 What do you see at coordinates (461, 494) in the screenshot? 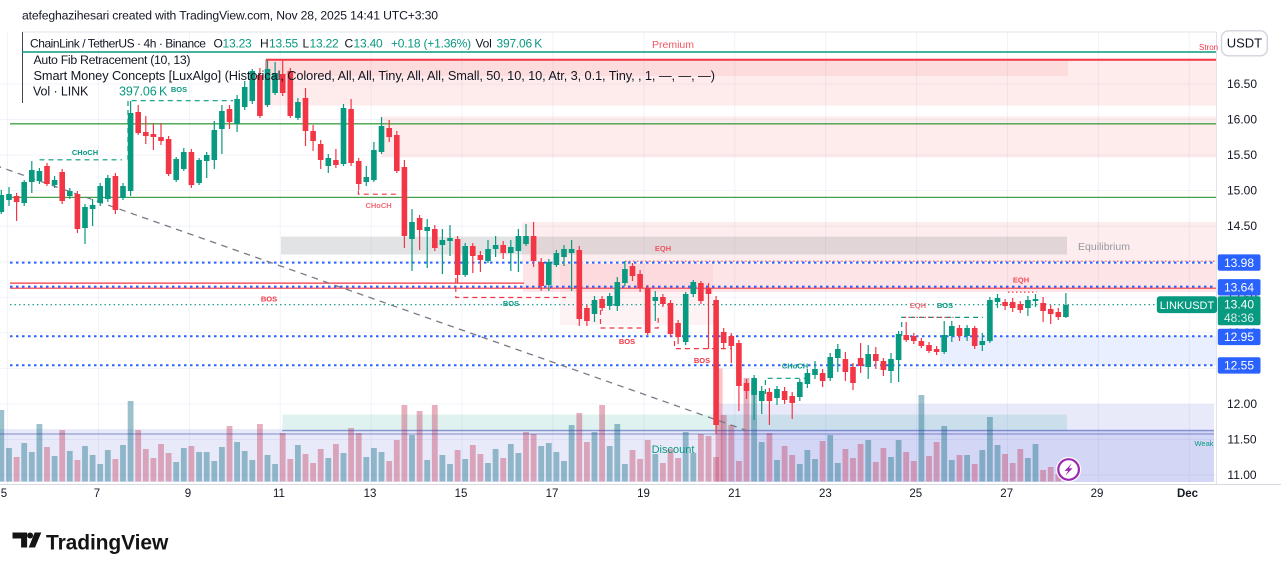
I see `svg-text: 15` at bounding box center [461, 494].